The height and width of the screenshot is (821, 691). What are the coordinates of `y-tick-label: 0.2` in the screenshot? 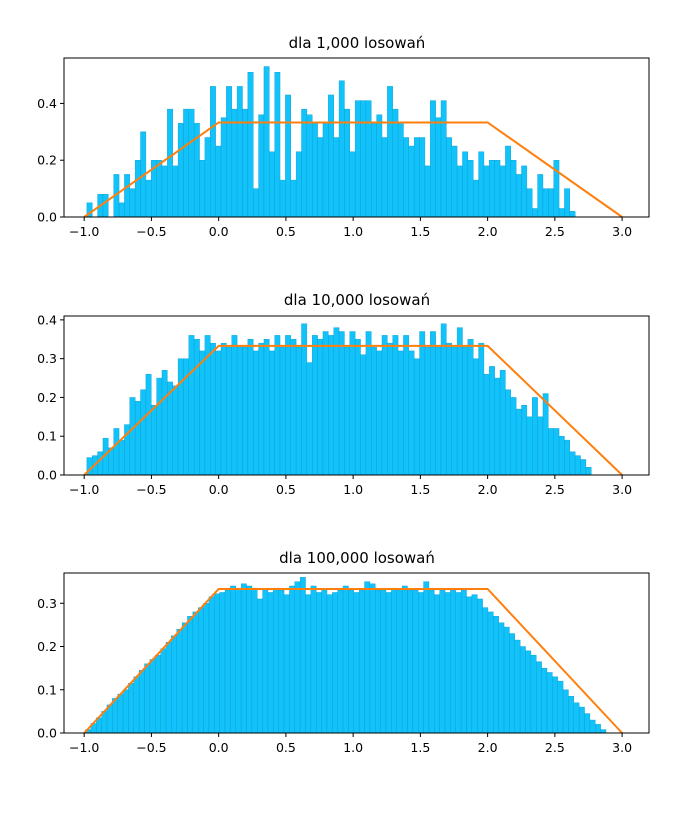 It's located at (47, 646).